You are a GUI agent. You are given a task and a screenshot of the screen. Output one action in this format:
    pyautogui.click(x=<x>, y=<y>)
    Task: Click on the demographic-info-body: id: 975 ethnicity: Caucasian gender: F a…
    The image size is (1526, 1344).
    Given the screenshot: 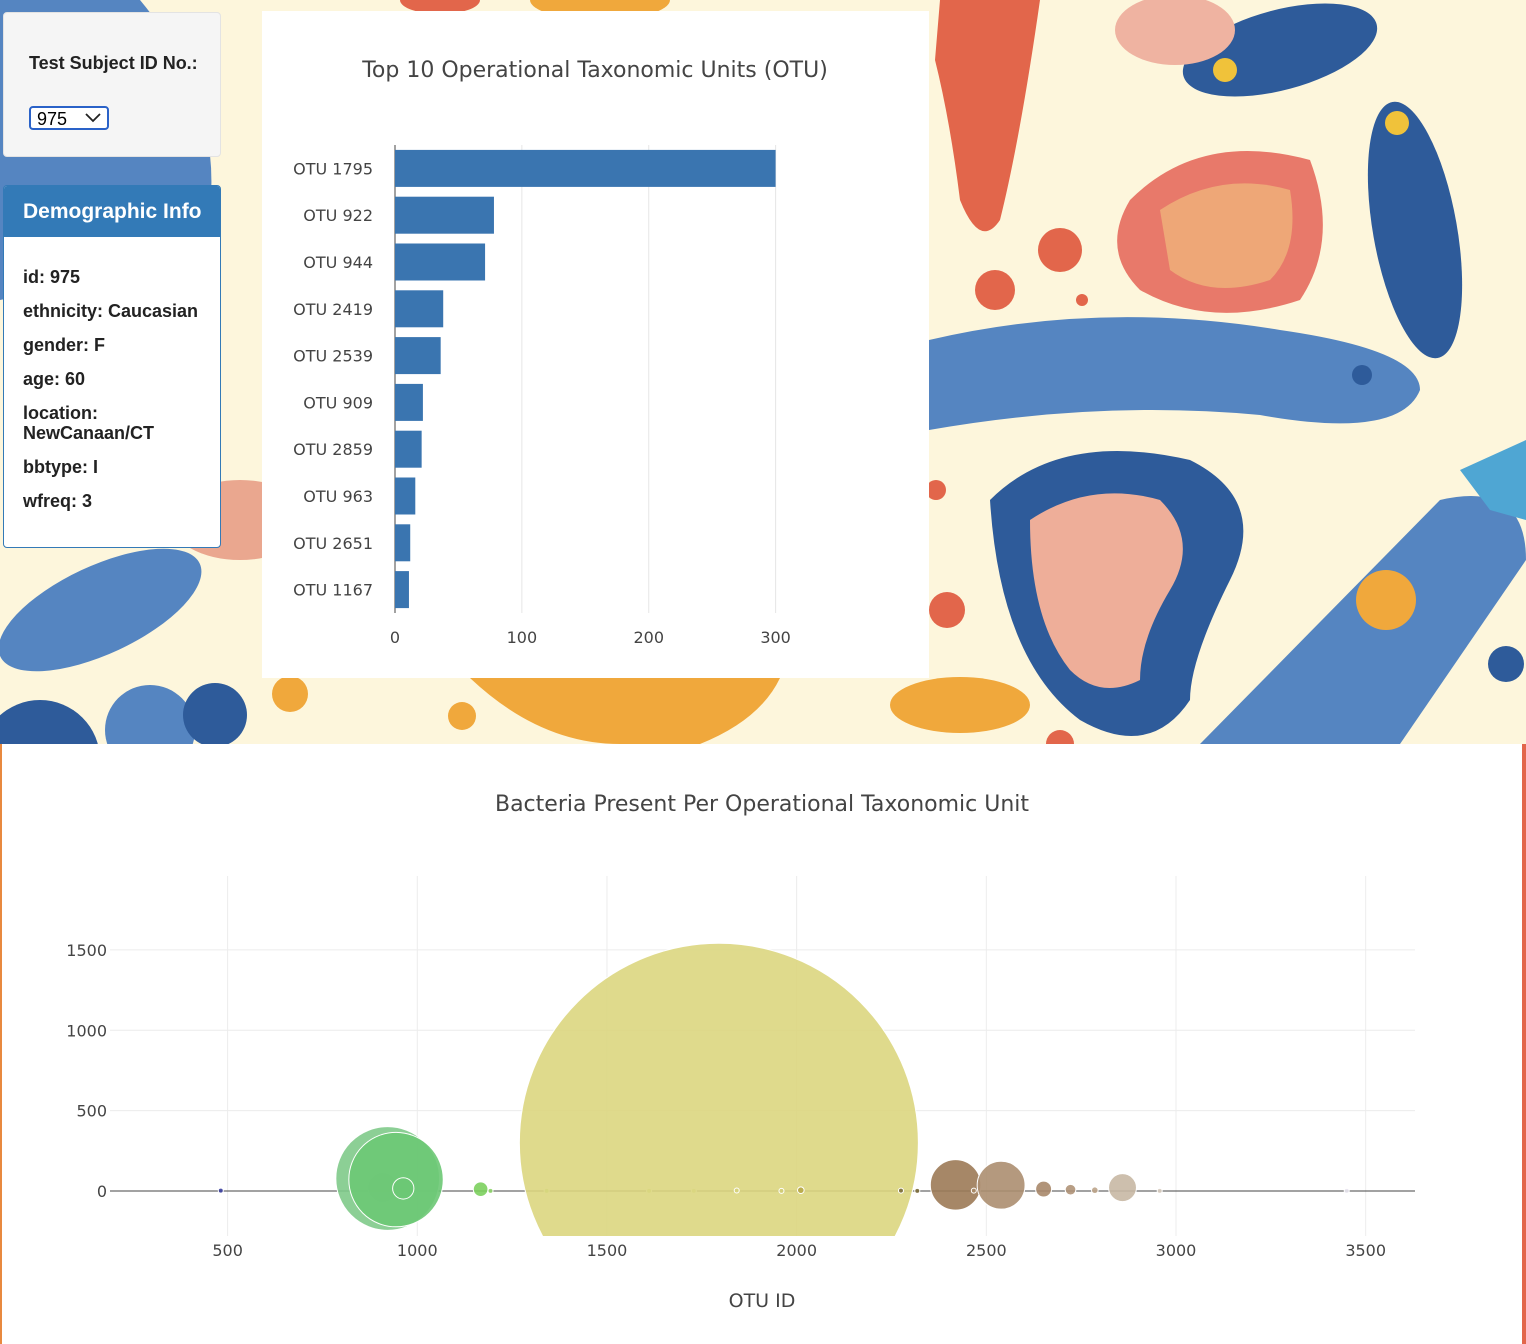 What is the action you would take?
    pyautogui.click(x=112, y=374)
    